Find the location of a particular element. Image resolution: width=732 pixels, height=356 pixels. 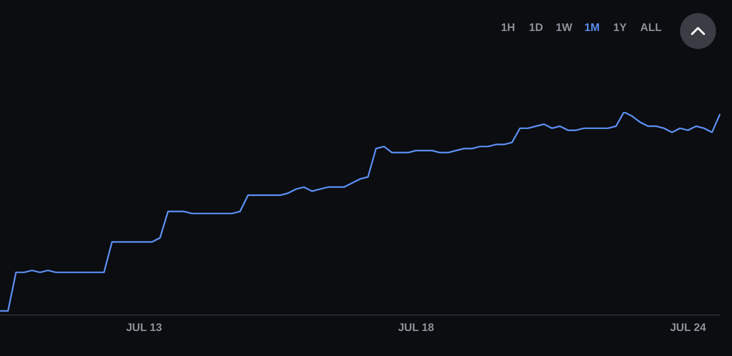

text: 1H is located at coordinates (508, 28).